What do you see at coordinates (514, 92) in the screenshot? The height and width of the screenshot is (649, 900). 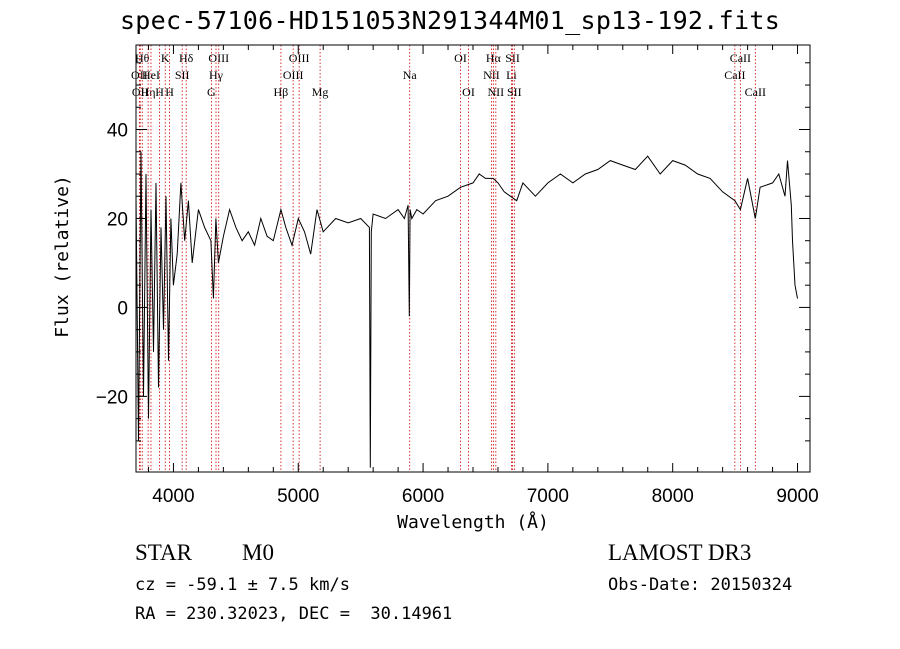 I see `line-label-6731: SII` at bounding box center [514, 92].